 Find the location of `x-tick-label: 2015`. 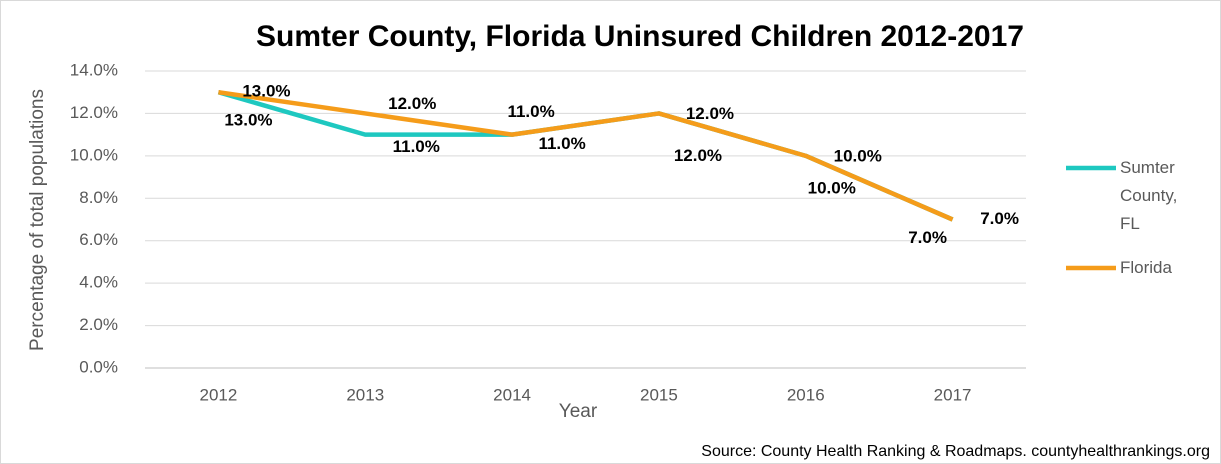

x-tick-label: 2015 is located at coordinates (659, 394).